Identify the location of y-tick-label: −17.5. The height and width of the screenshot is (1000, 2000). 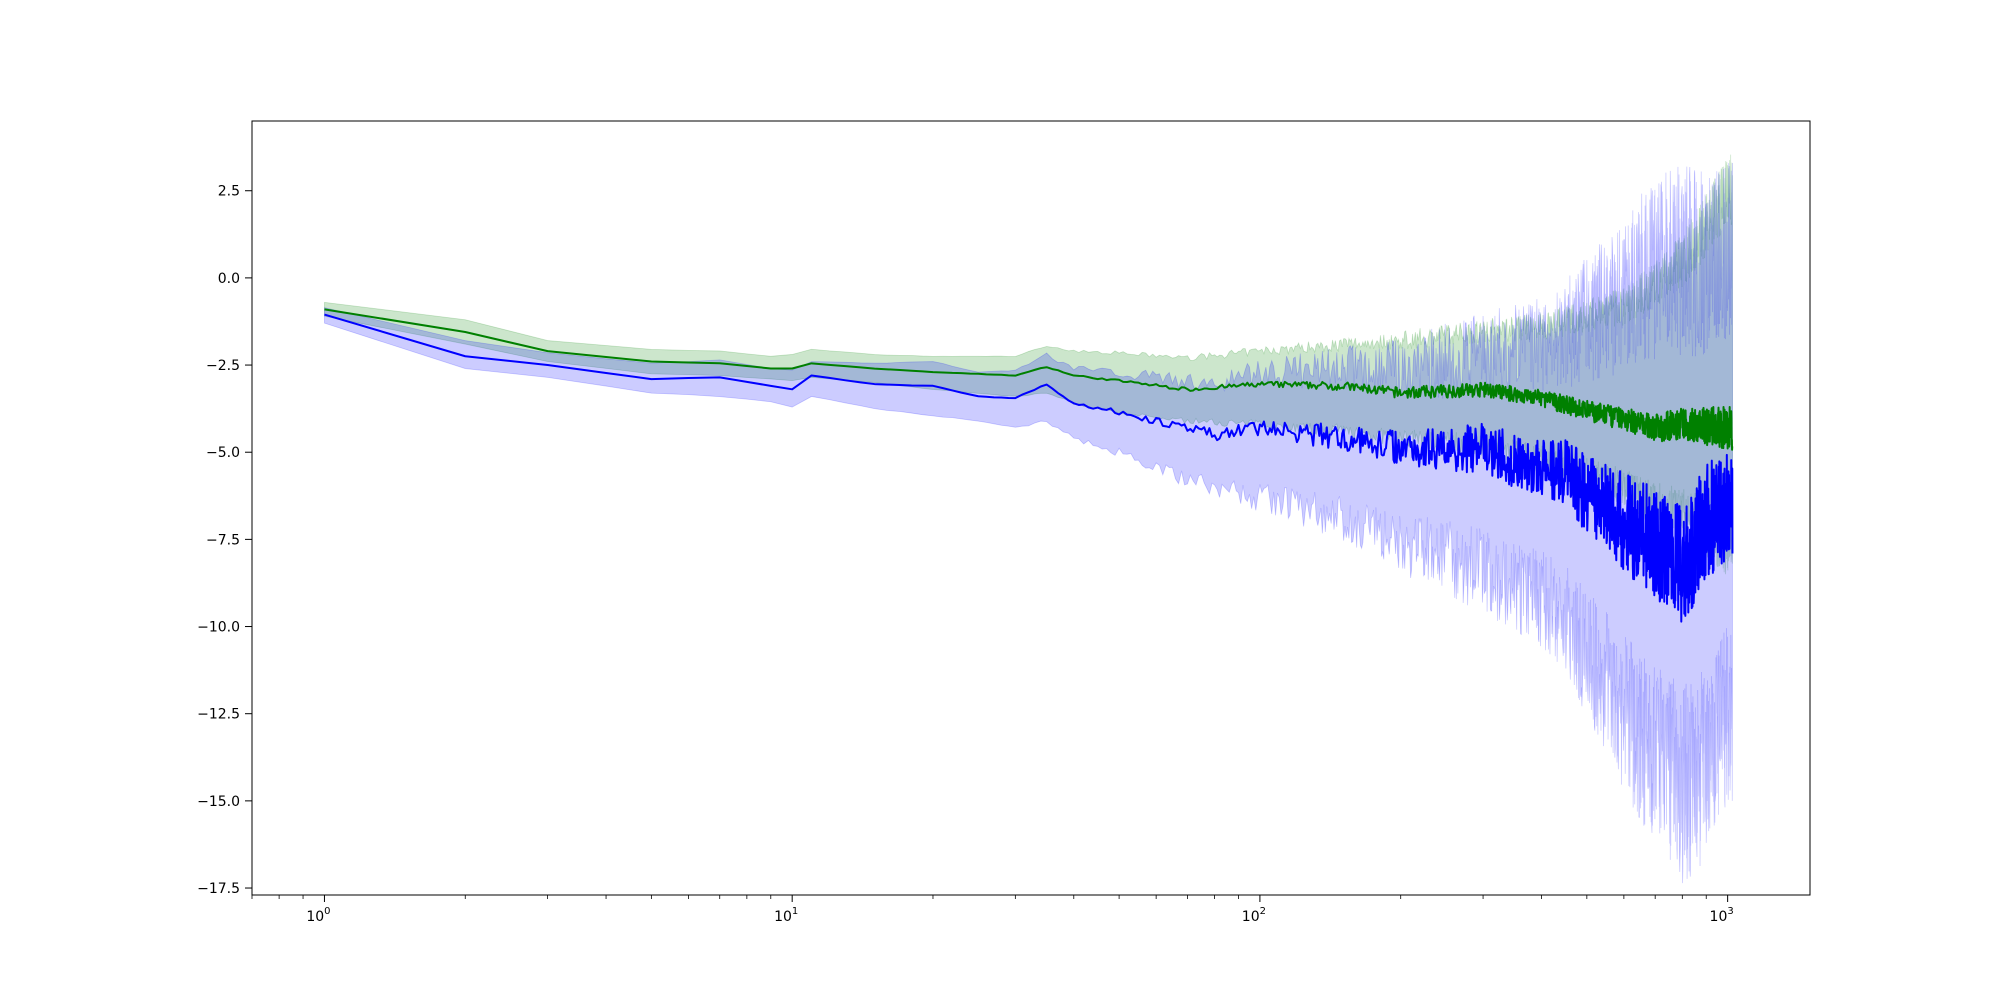
(218, 889).